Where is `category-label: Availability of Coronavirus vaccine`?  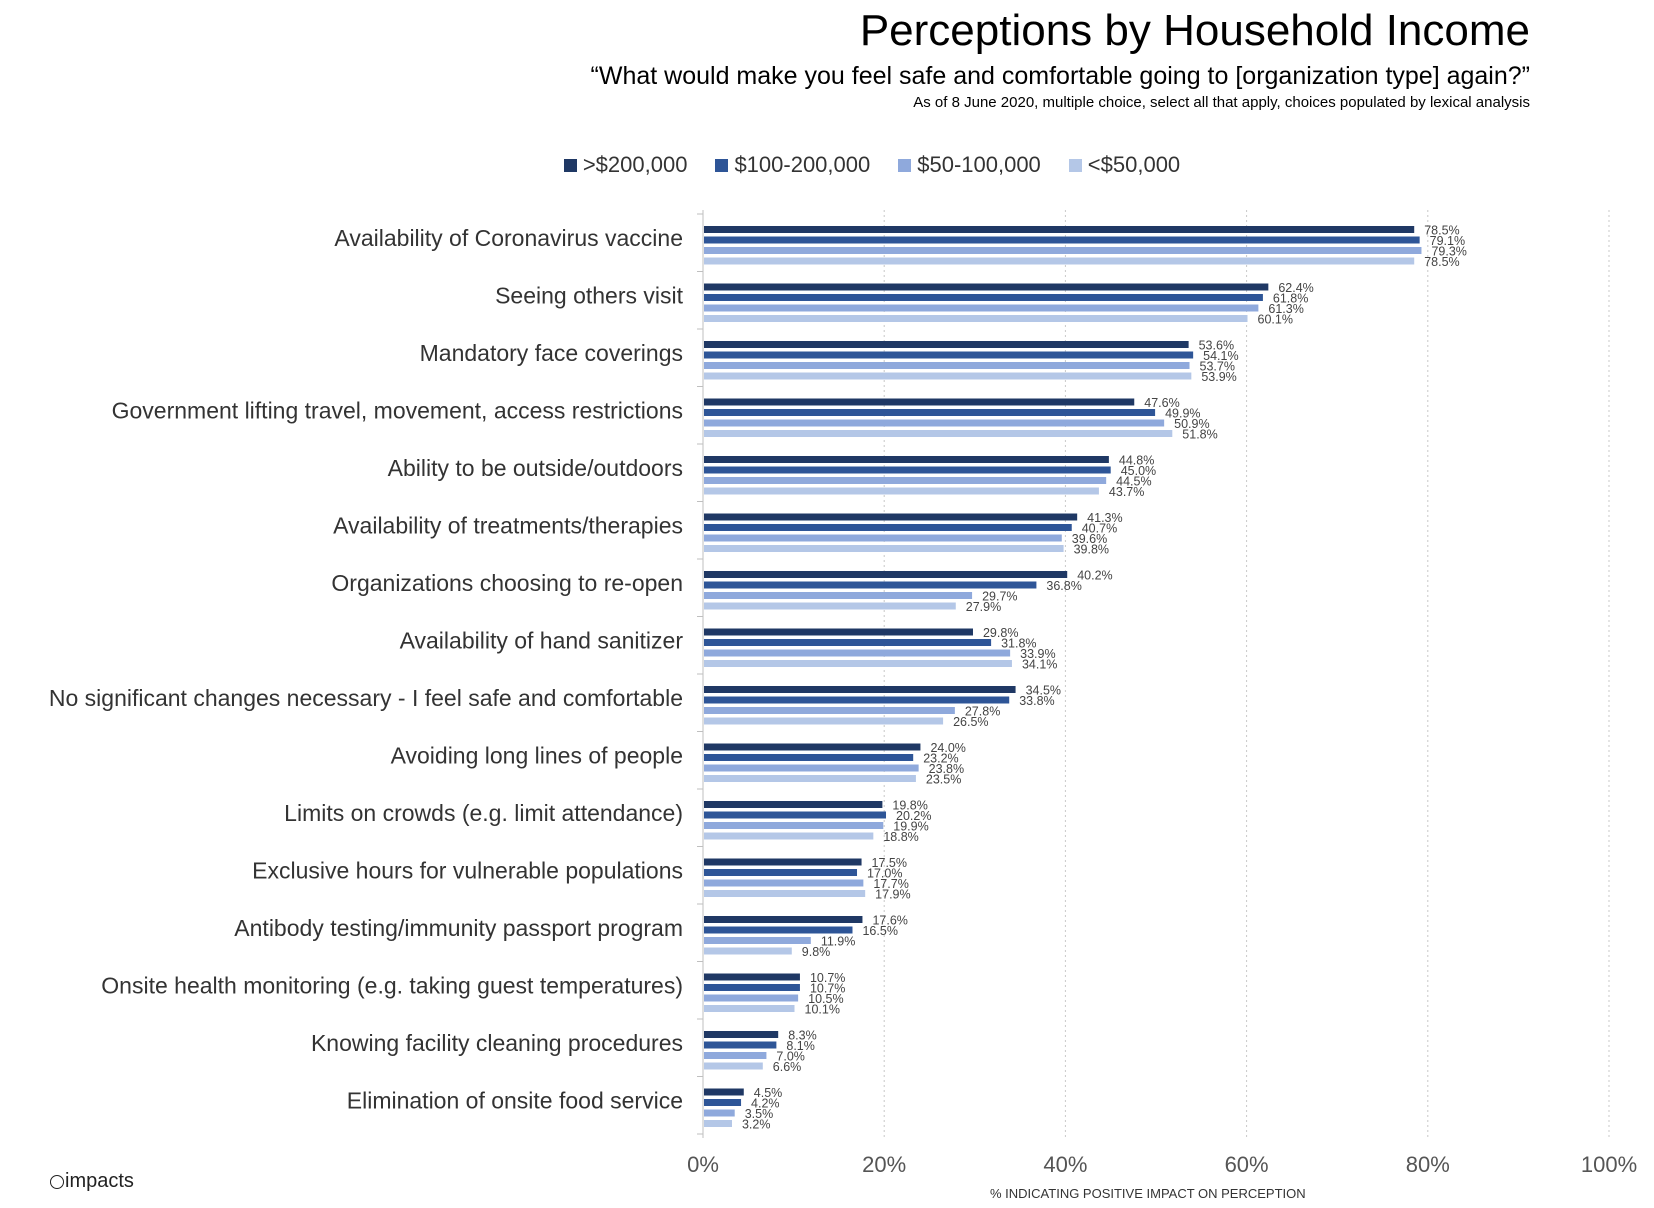 category-label: Availability of Coronavirus vaccine is located at coordinates (508, 238).